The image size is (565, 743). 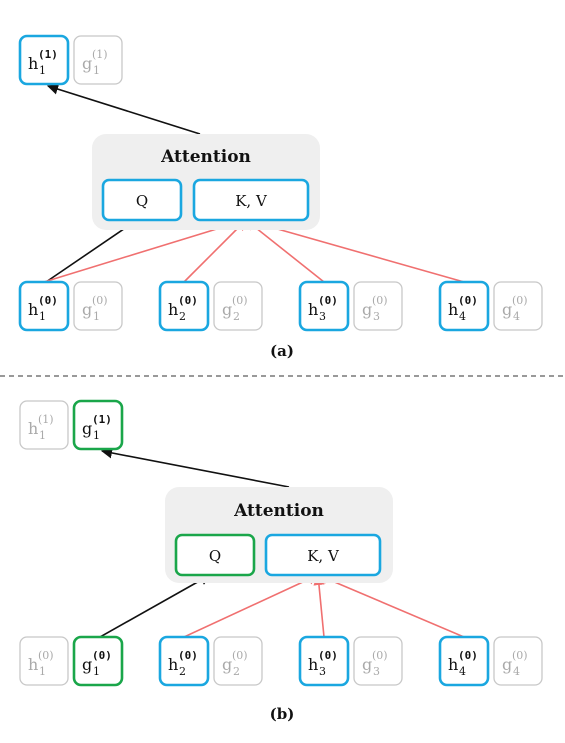 What do you see at coordinates (123, 109) in the screenshot?
I see `output-arrow` at bounding box center [123, 109].